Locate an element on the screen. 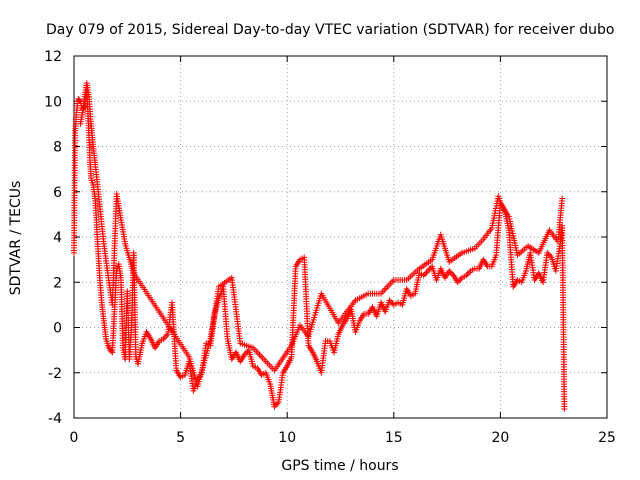 The height and width of the screenshot is (480, 640). y-axis-label: SDTVAR / TECUs is located at coordinates (16, 238).